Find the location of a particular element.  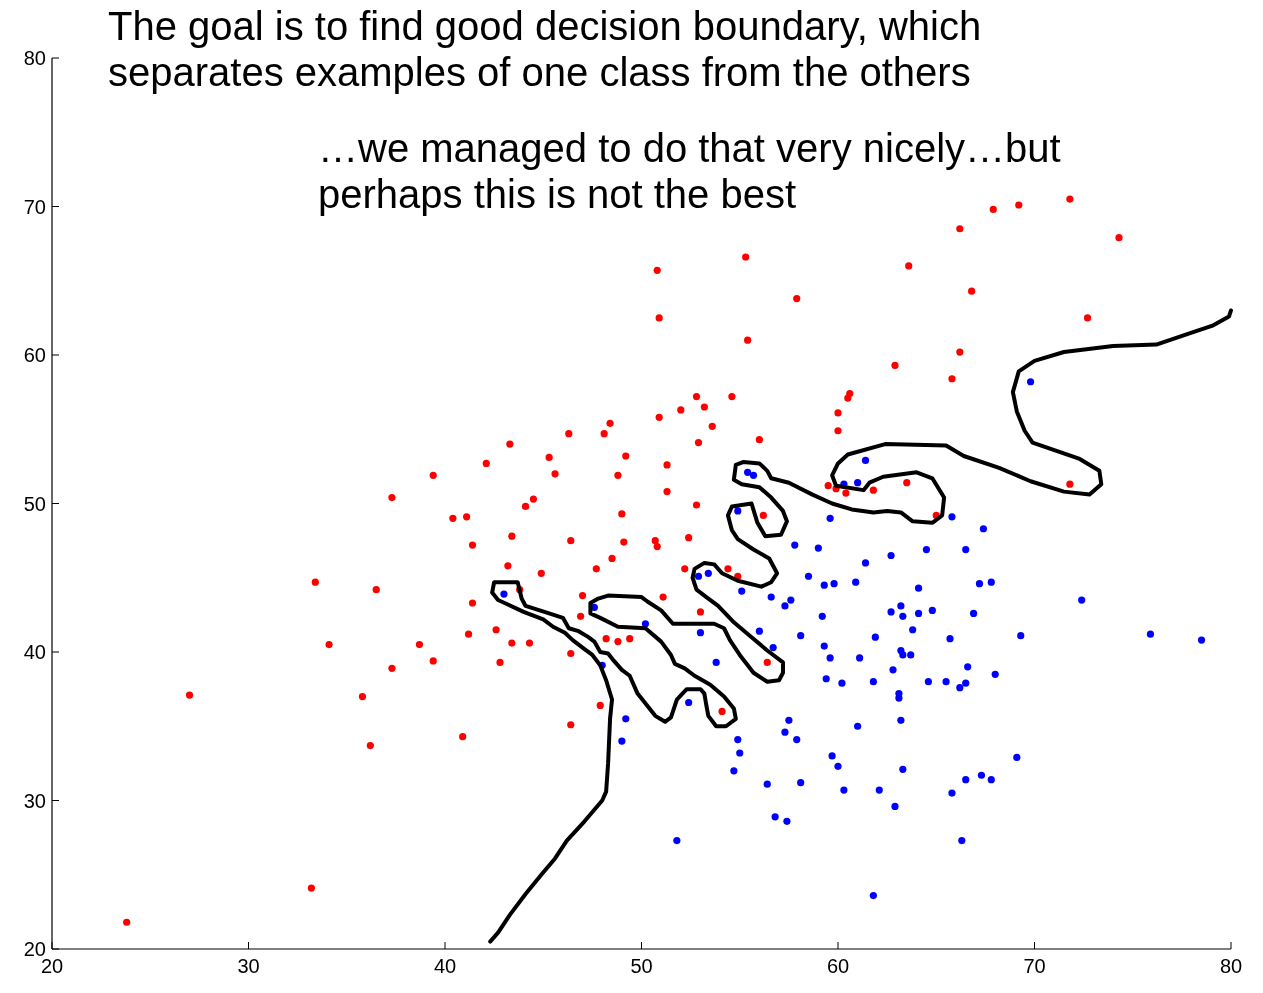

y-tick-label: 80 is located at coordinates (34, 58).